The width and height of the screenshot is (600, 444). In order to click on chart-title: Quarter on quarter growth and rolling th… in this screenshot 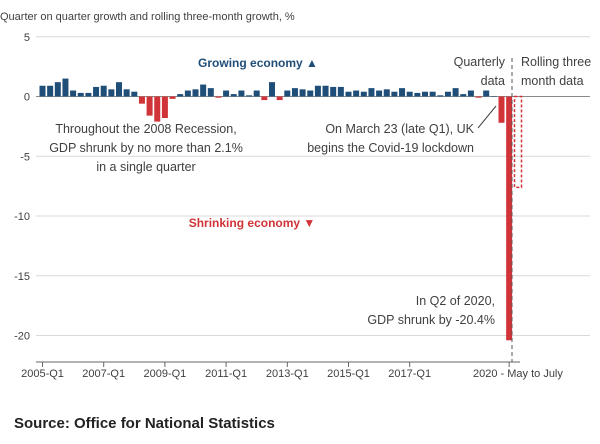, I will do `click(147, 17)`.